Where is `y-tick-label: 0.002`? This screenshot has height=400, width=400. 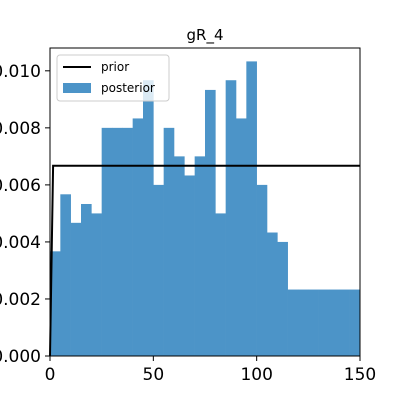
y-tick-label: 0.002 is located at coordinates (20, 300).